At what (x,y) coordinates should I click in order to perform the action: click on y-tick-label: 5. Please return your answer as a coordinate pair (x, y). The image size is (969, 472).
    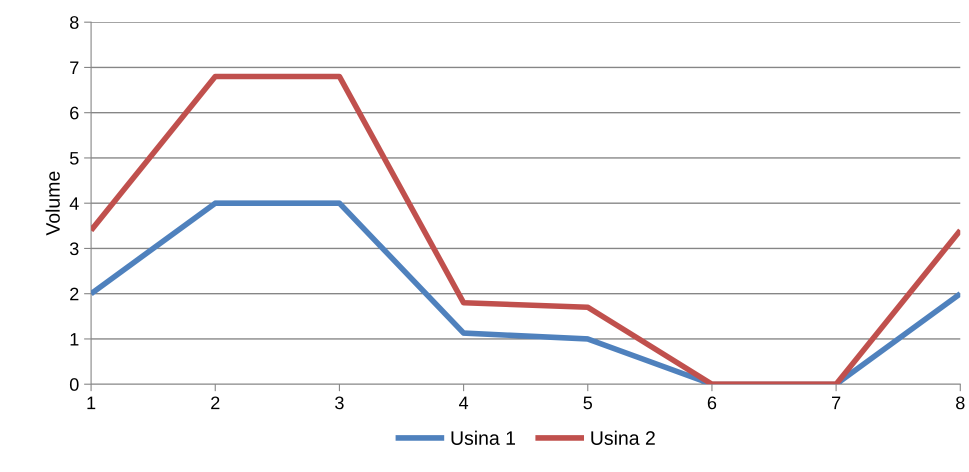
    Looking at the image, I should click on (74, 158).